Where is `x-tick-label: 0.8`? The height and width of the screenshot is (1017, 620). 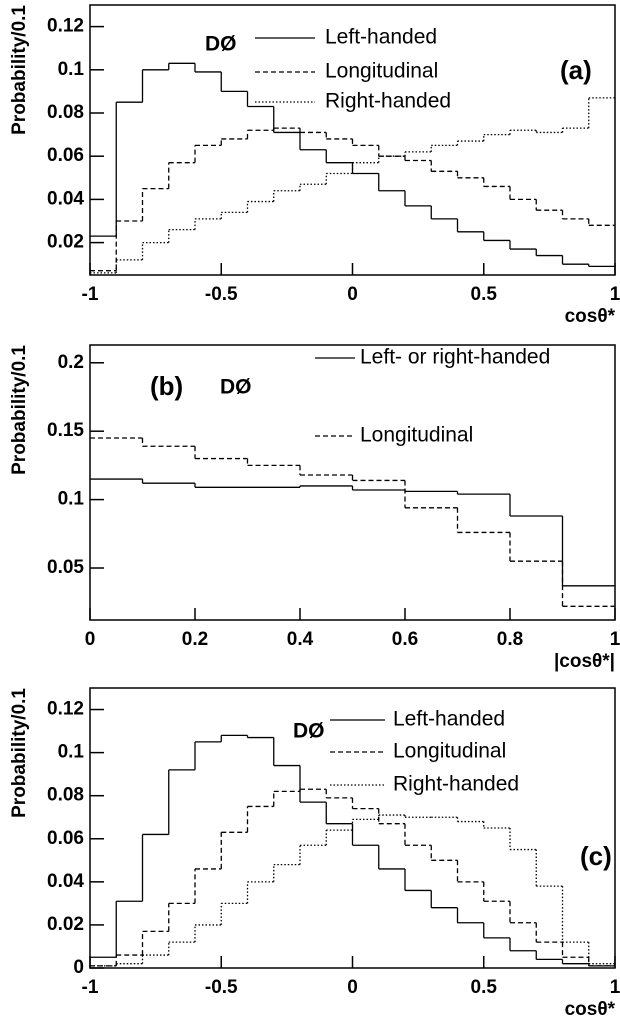 x-tick-label: 0.8 is located at coordinates (510, 639).